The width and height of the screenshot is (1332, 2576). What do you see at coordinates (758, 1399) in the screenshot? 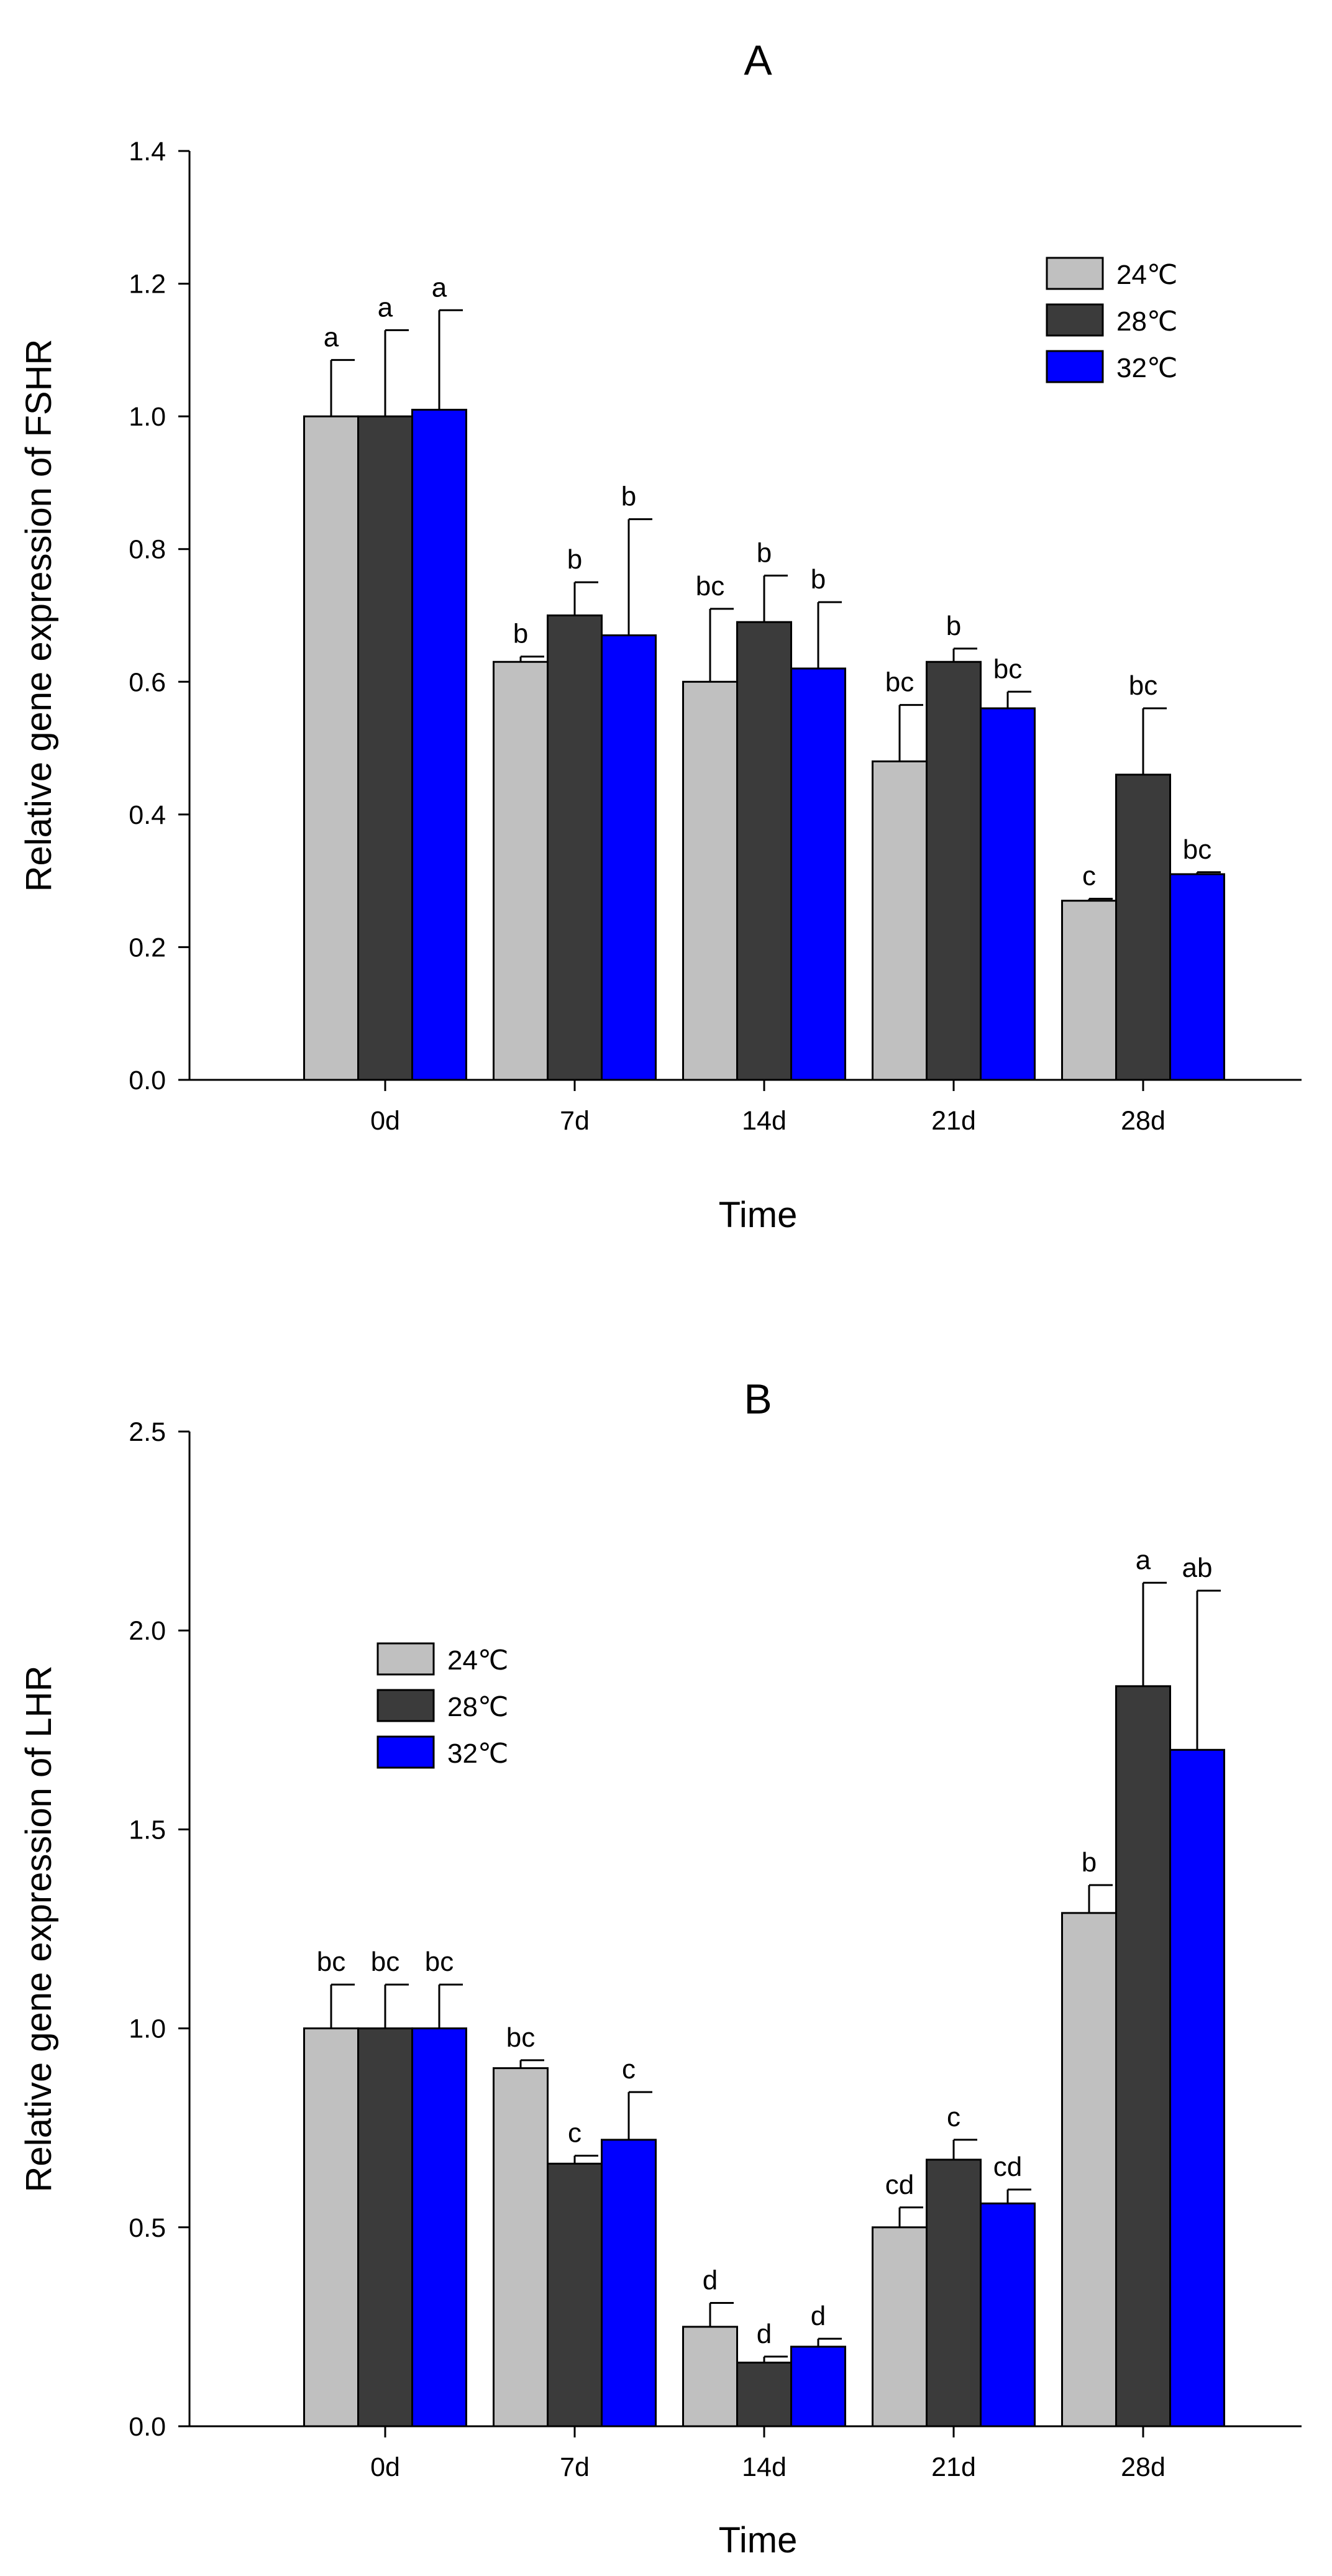
I see `chart1-title: B` at bounding box center [758, 1399].